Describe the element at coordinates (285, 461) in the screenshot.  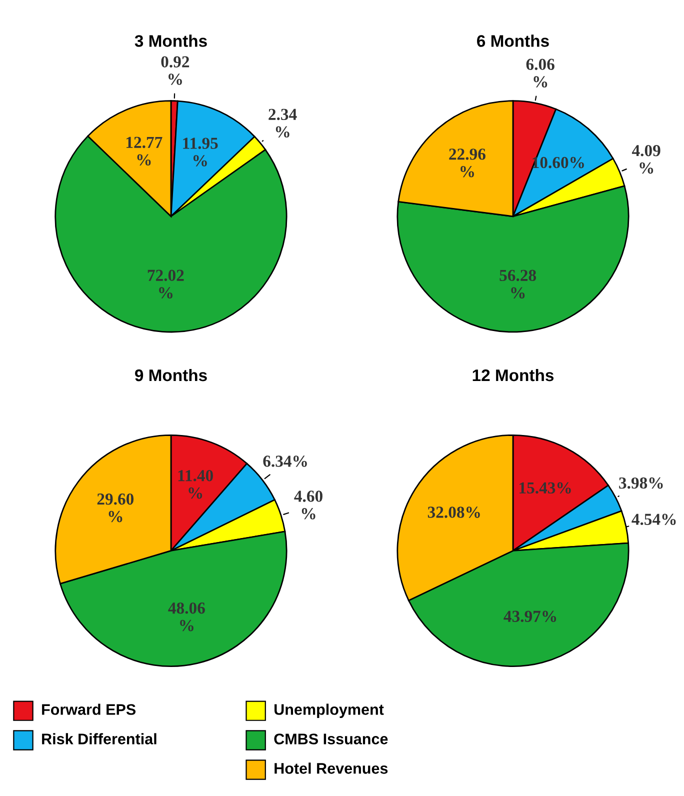
I see `data-label: 6.34%` at that location.